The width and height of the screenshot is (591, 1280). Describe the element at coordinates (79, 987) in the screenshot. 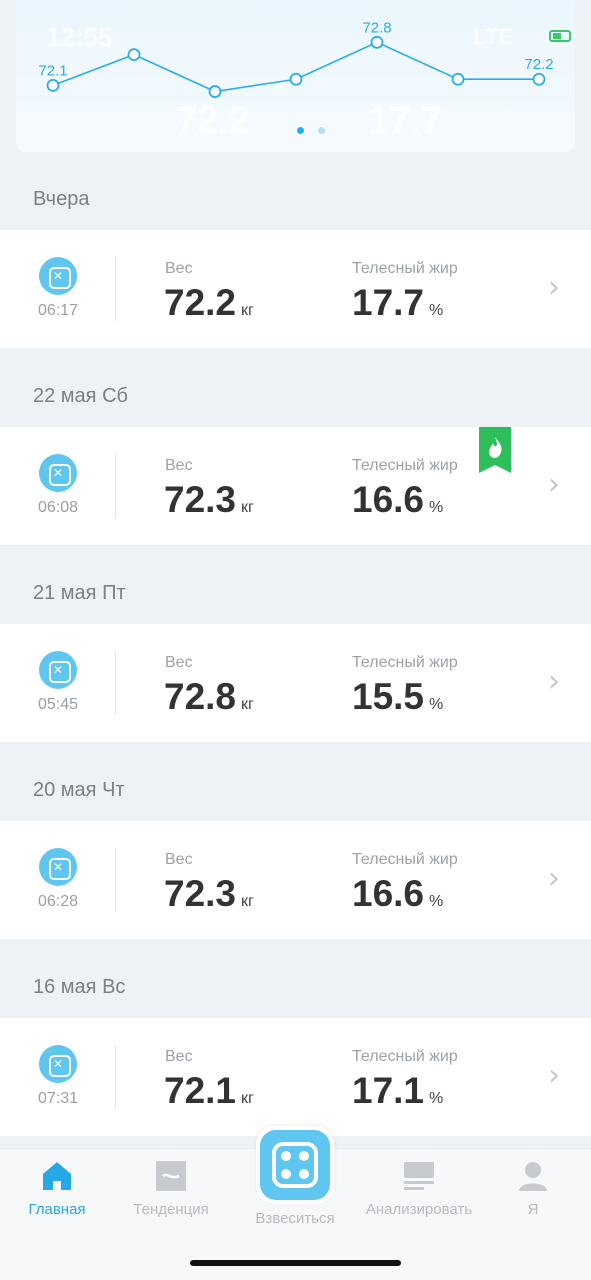

I see `section-date: 16 мая Вс` at that location.